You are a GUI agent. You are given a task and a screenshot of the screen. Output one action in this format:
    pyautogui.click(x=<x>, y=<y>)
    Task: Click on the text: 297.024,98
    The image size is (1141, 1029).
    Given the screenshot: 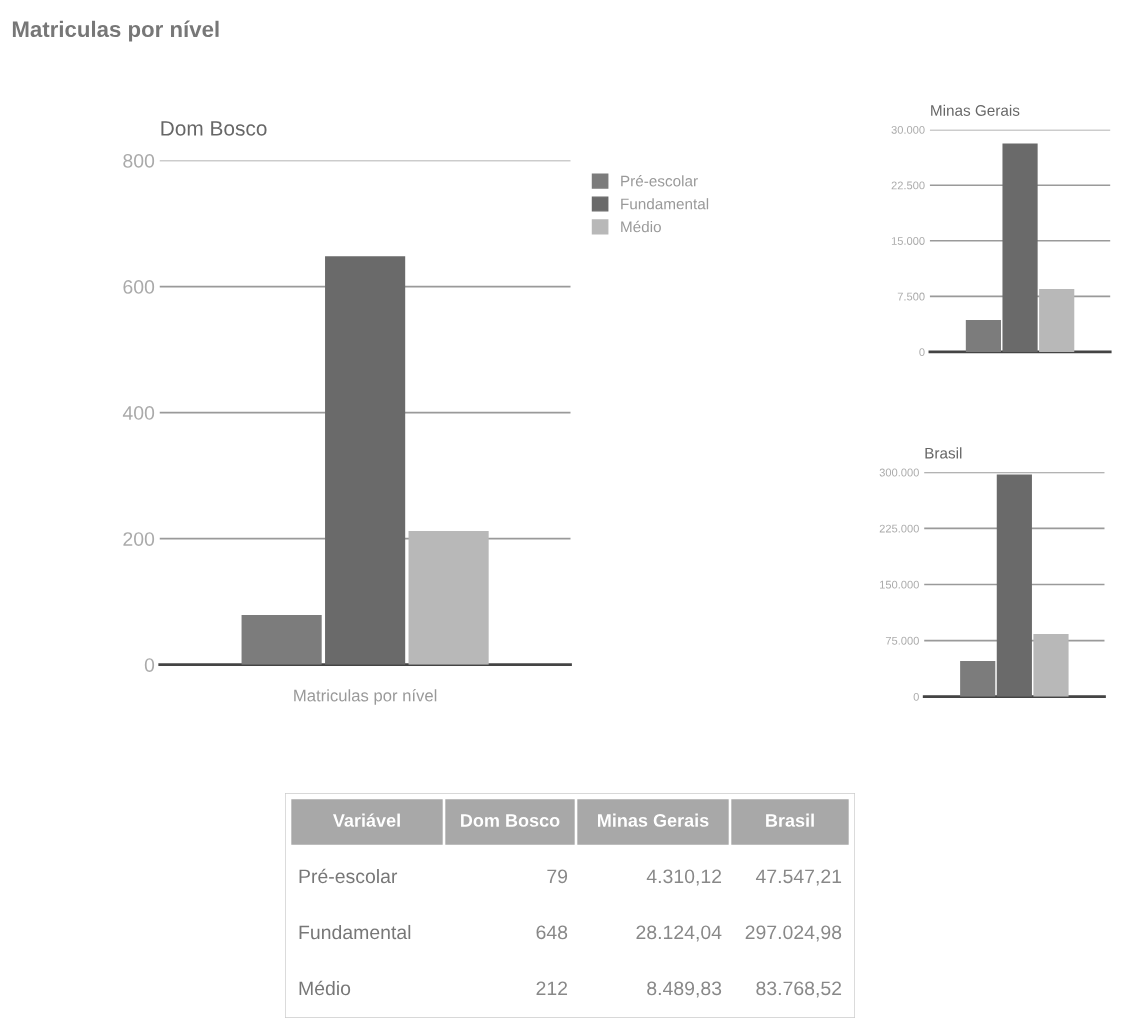 What is the action you would take?
    pyautogui.click(x=793, y=933)
    